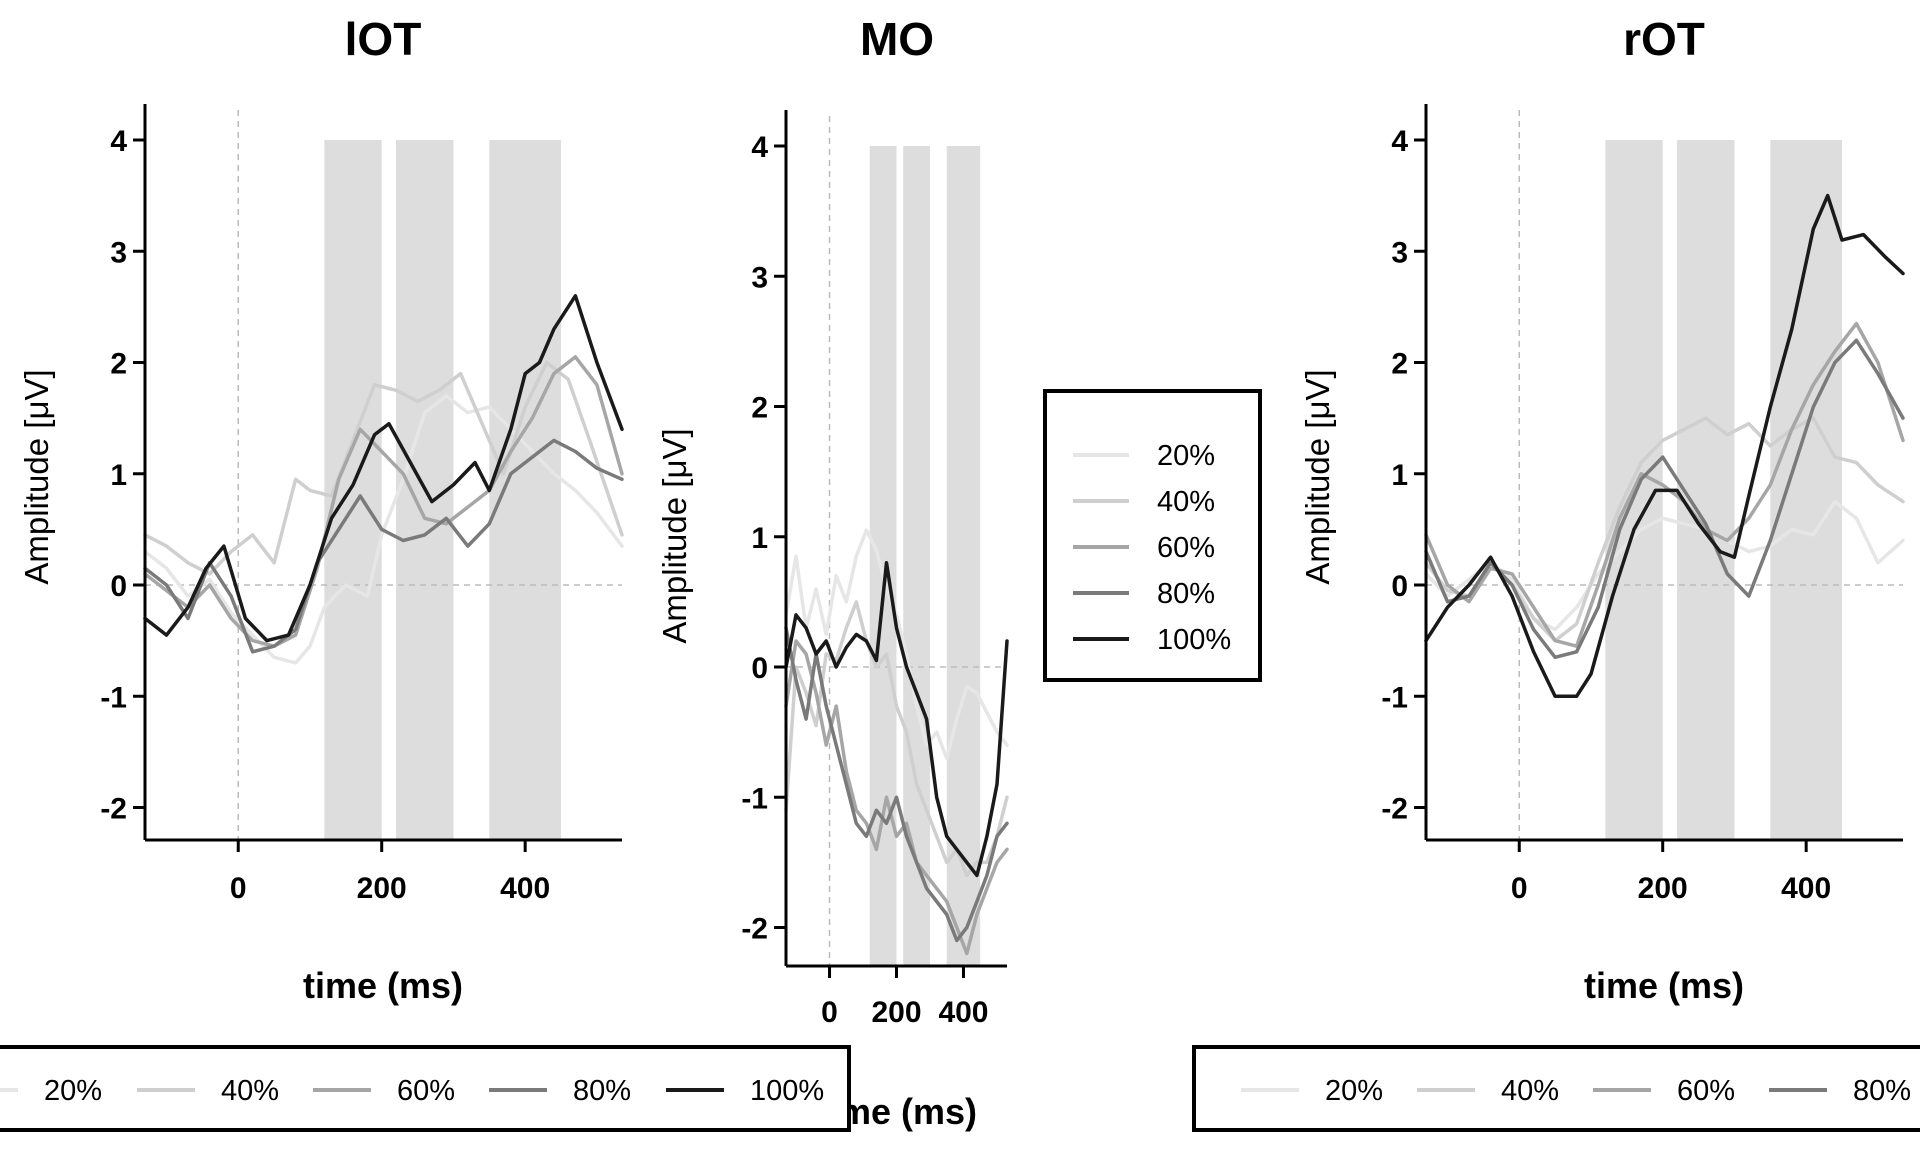 The height and width of the screenshot is (1152, 1920). I want to click on legend-vertical: 20% 40% 60% 80% 100%, so click(1152, 535).